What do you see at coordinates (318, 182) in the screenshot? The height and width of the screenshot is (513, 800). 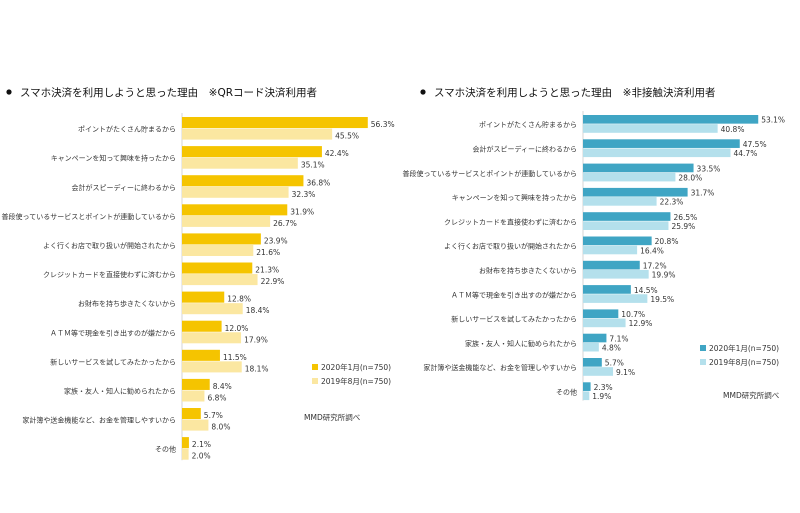 I see `data-label: 36.8%` at bounding box center [318, 182].